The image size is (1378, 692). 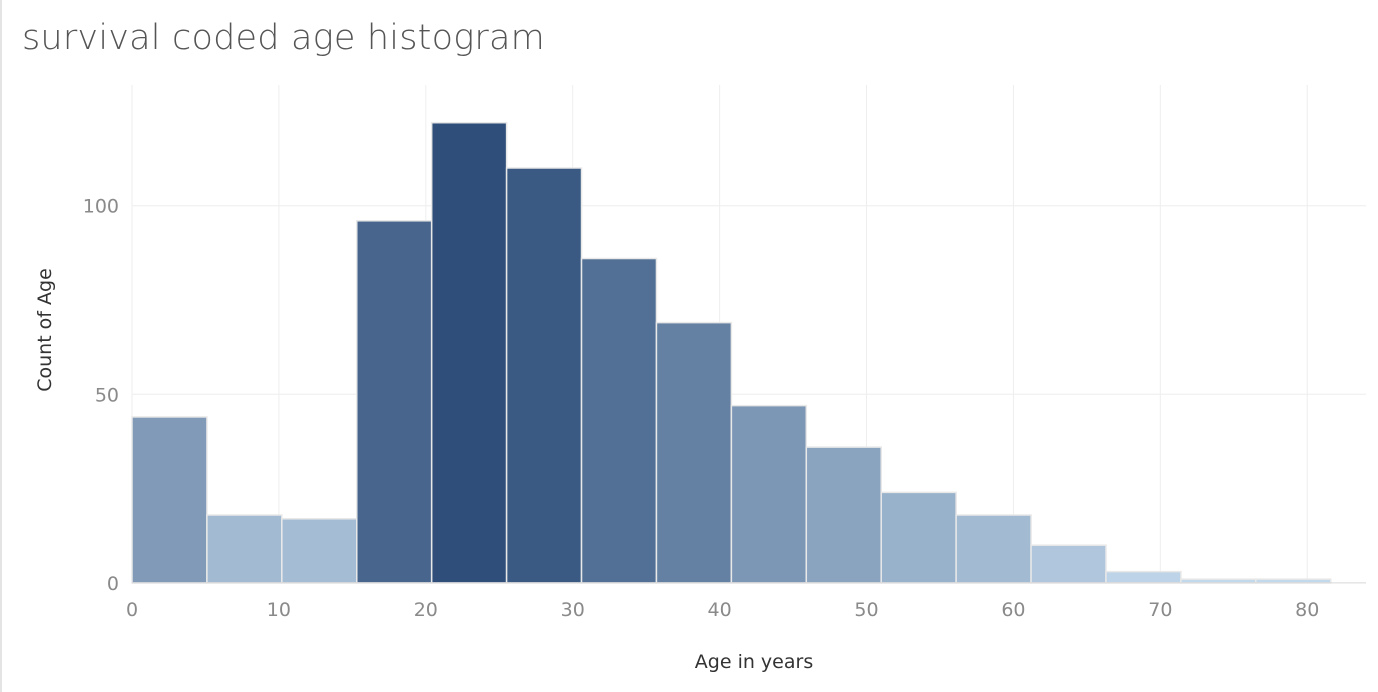 I want to click on x-tick-label: 40, so click(x=720, y=610).